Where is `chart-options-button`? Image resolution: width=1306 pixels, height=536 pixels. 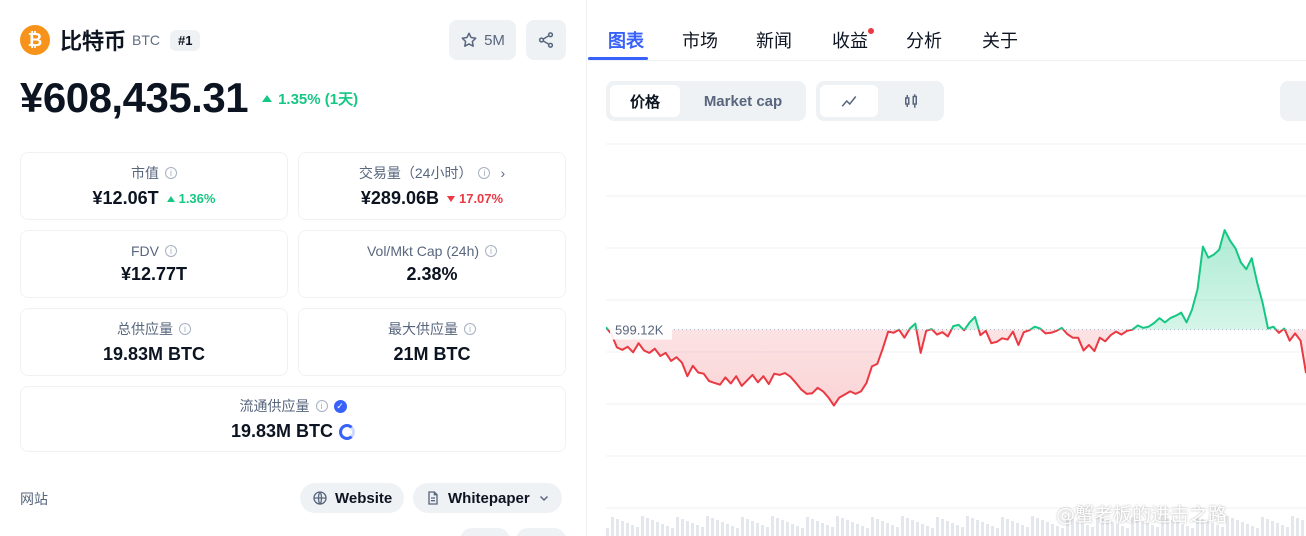
chart-options-button is located at coordinates (1293, 101).